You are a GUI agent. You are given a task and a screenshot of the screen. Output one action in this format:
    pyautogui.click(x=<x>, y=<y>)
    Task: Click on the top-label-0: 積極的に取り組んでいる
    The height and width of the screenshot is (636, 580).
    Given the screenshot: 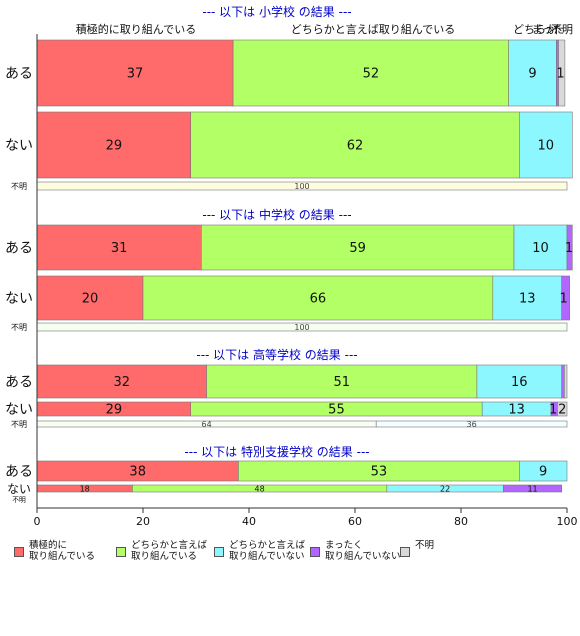 What is the action you would take?
    pyautogui.click(x=136, y=29)
    